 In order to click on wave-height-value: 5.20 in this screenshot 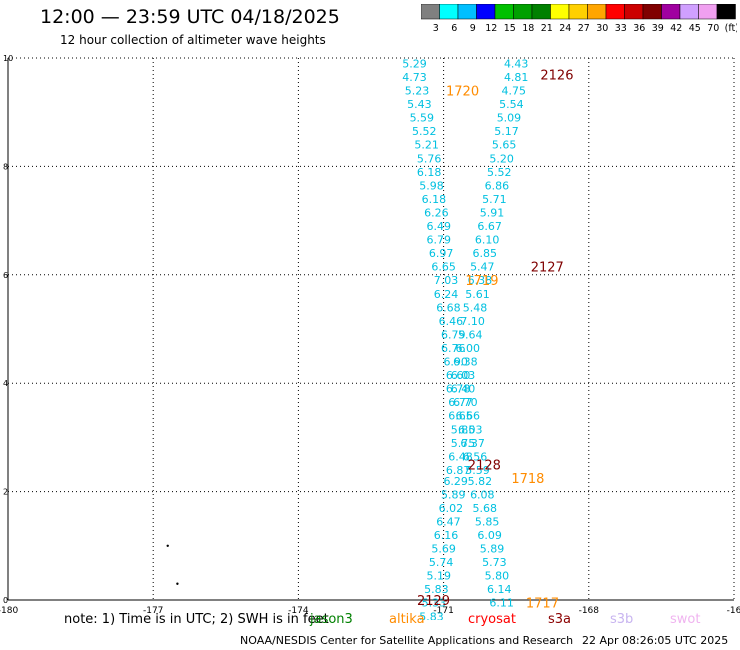, I will do `click(501, 158)`.